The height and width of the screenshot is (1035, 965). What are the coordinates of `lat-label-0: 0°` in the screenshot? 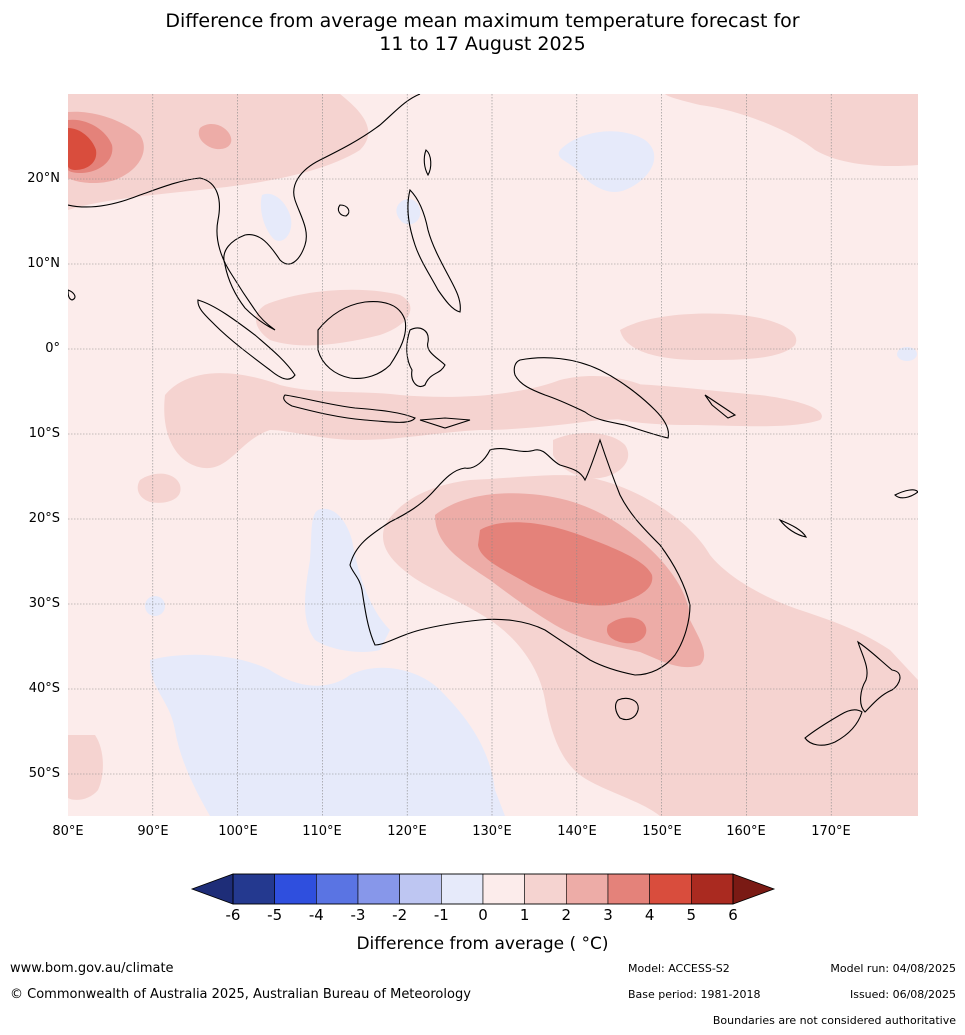 It's located at (52, 348).